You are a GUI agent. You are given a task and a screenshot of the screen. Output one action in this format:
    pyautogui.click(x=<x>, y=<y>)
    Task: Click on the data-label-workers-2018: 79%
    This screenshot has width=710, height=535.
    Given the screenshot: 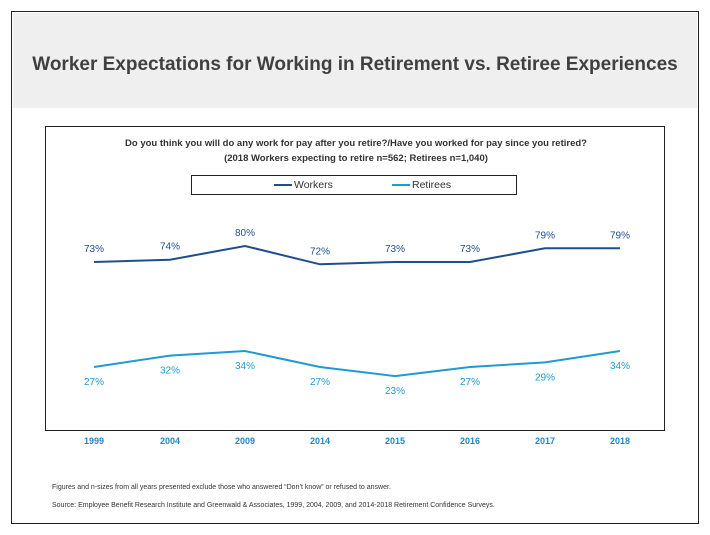 What is the action you would take?
    pyautogui.click(x=620, y=235)
    